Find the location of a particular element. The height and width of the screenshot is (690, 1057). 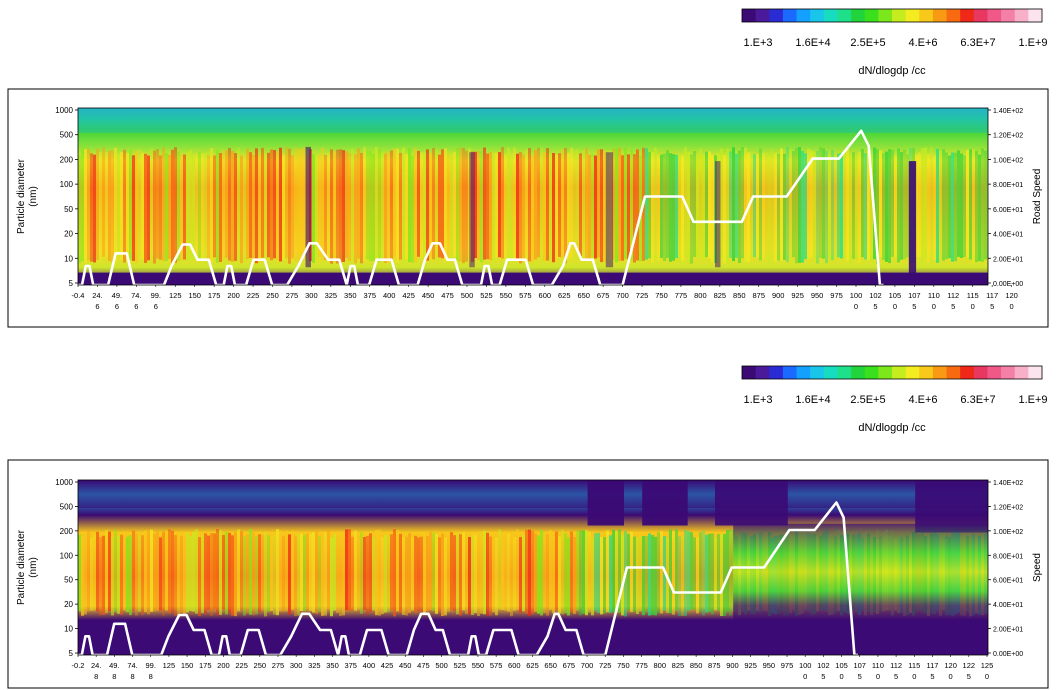

x-tick-label: 150 is located at coordinates (194, 295).